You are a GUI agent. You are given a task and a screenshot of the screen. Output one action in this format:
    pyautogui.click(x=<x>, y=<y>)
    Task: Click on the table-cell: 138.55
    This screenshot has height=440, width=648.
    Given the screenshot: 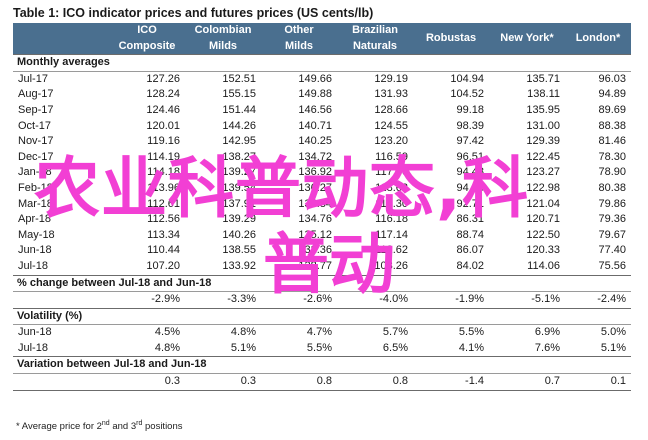 What is the action you would take?
    pyautogui.click(x=239, y=250)
    